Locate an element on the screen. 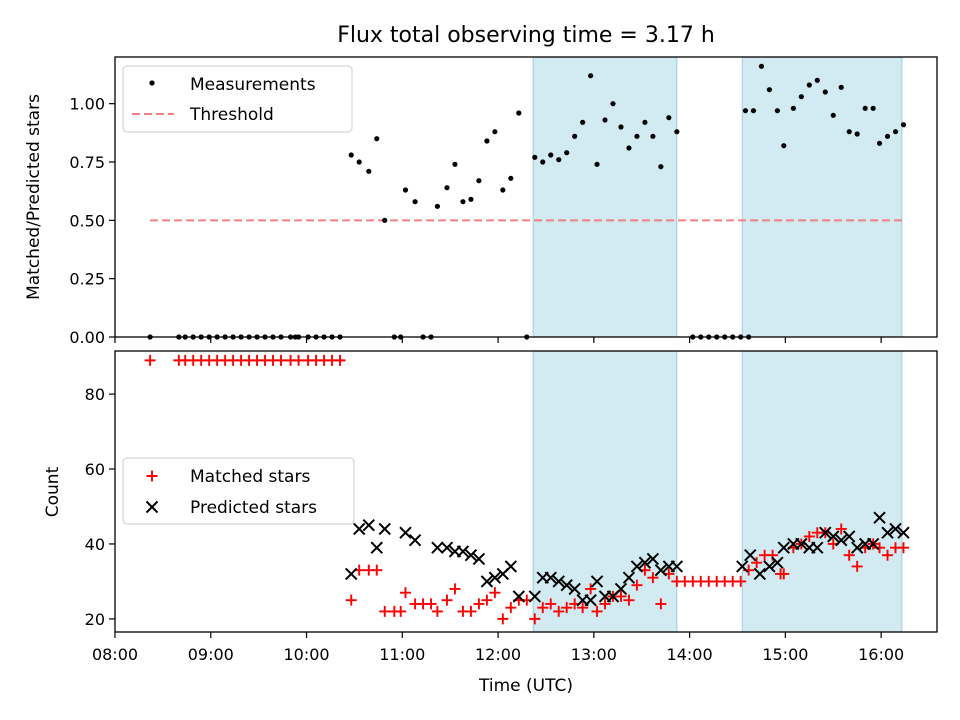 The width and height of the screenshot is (960, 720). bottom-y-axis-label: Count is located at coordinates (53, 491).